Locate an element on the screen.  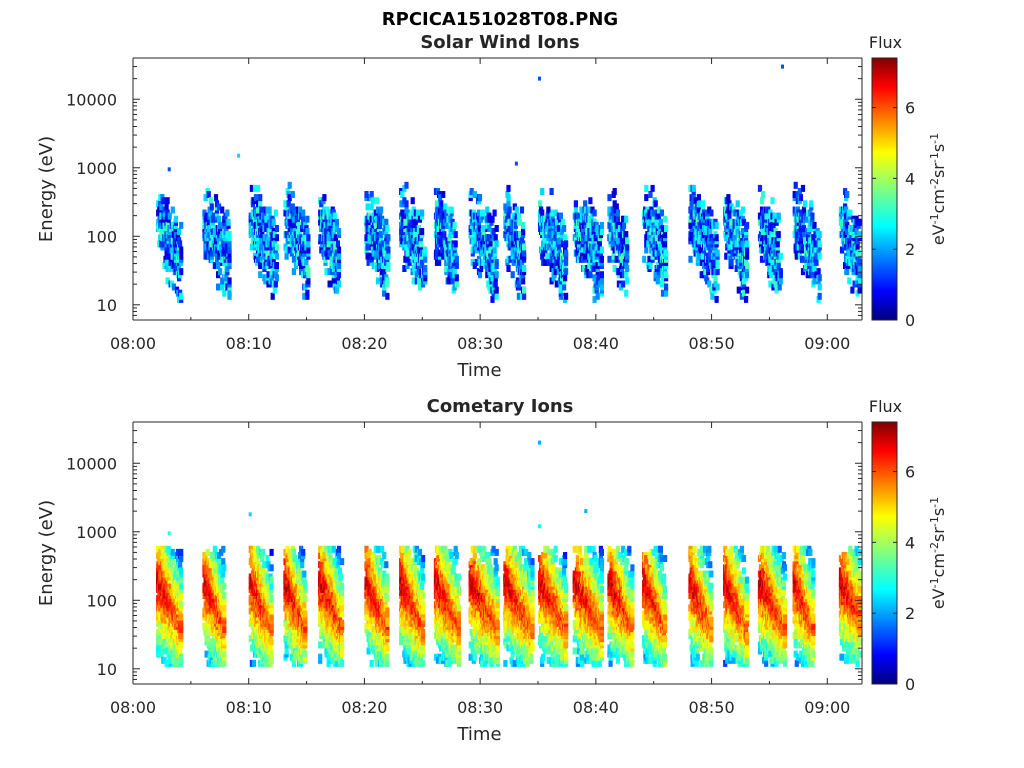
colorbar-unit-label: eV-1cm-2sr-1s-1 is located at coordinates (938, 189).